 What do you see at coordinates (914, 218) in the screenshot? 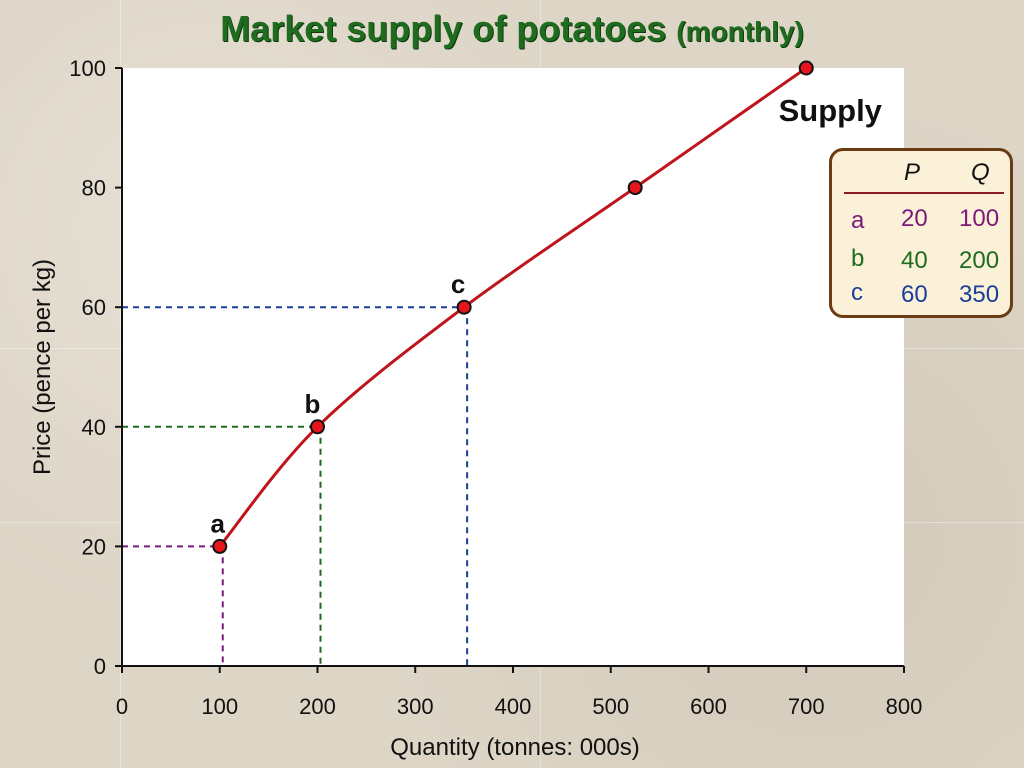
I see `table-row-a-price: 20` at bounding box center [914, 218].